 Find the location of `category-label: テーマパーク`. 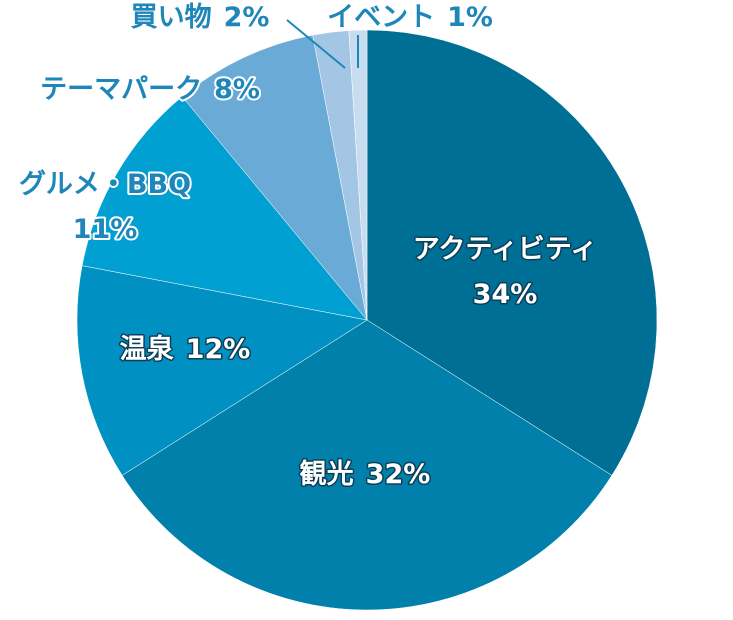

category-label: テーマパーク is located at coordinates (121, 89).